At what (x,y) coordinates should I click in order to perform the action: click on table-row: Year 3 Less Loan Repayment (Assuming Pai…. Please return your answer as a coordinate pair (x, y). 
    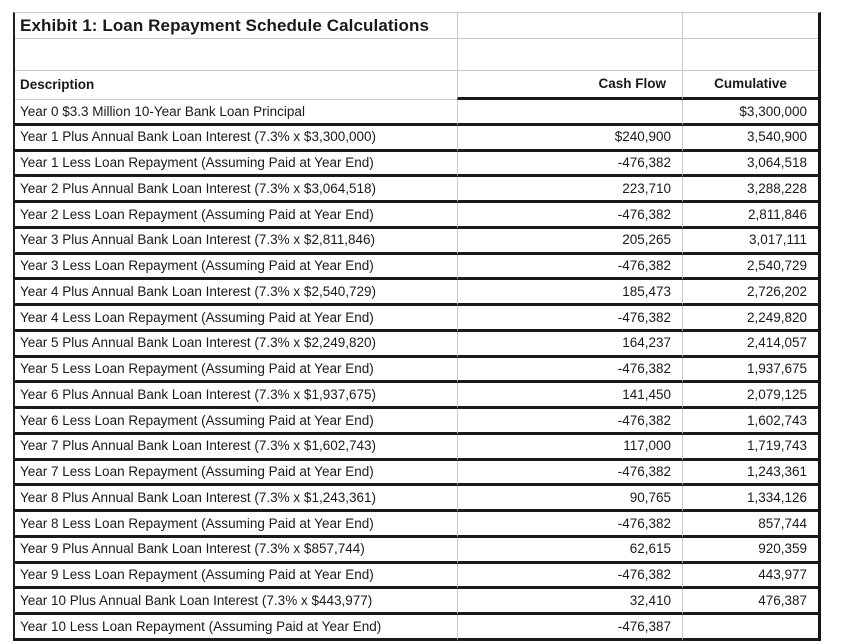
    Looking at the image, I should click on (416, 267).